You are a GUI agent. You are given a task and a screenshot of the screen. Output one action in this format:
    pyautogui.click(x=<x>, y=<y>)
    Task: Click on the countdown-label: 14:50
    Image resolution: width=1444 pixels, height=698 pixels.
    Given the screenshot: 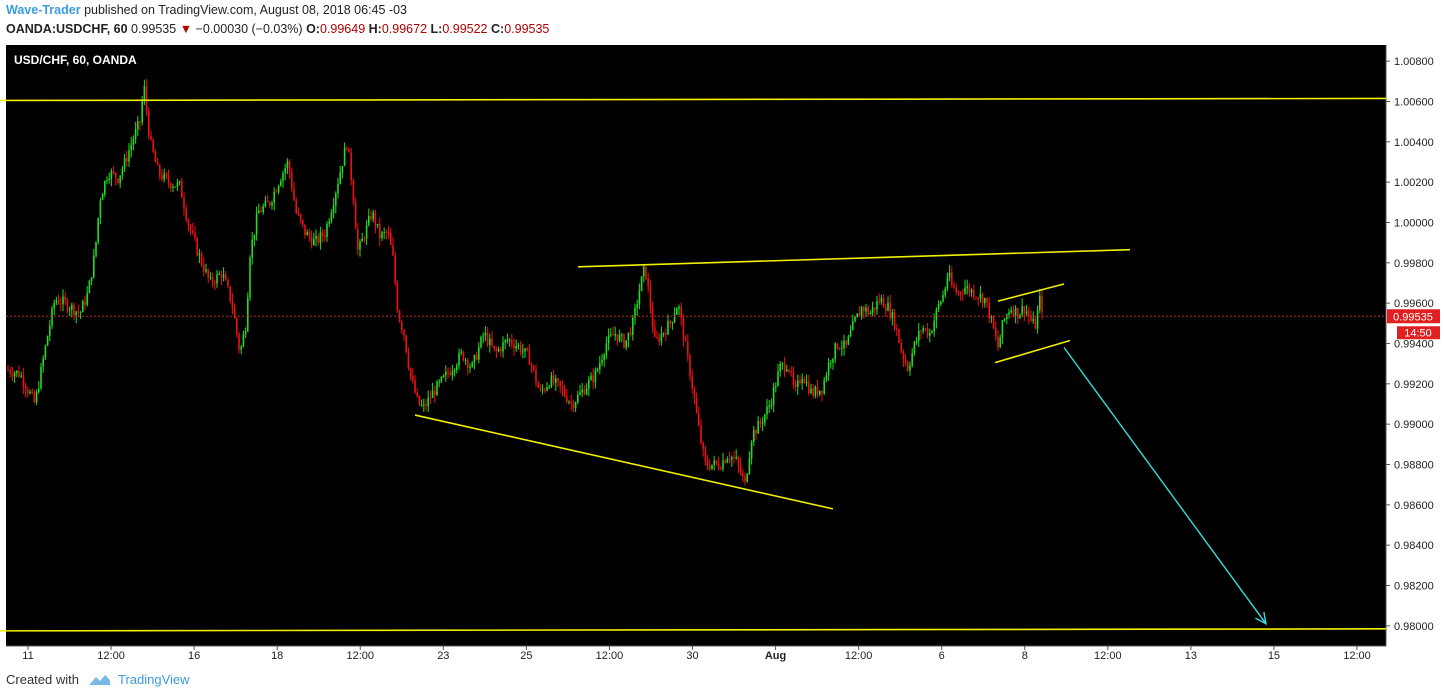 What is the action you would take?
    pyautogui.click(x=1418, y=333)
    